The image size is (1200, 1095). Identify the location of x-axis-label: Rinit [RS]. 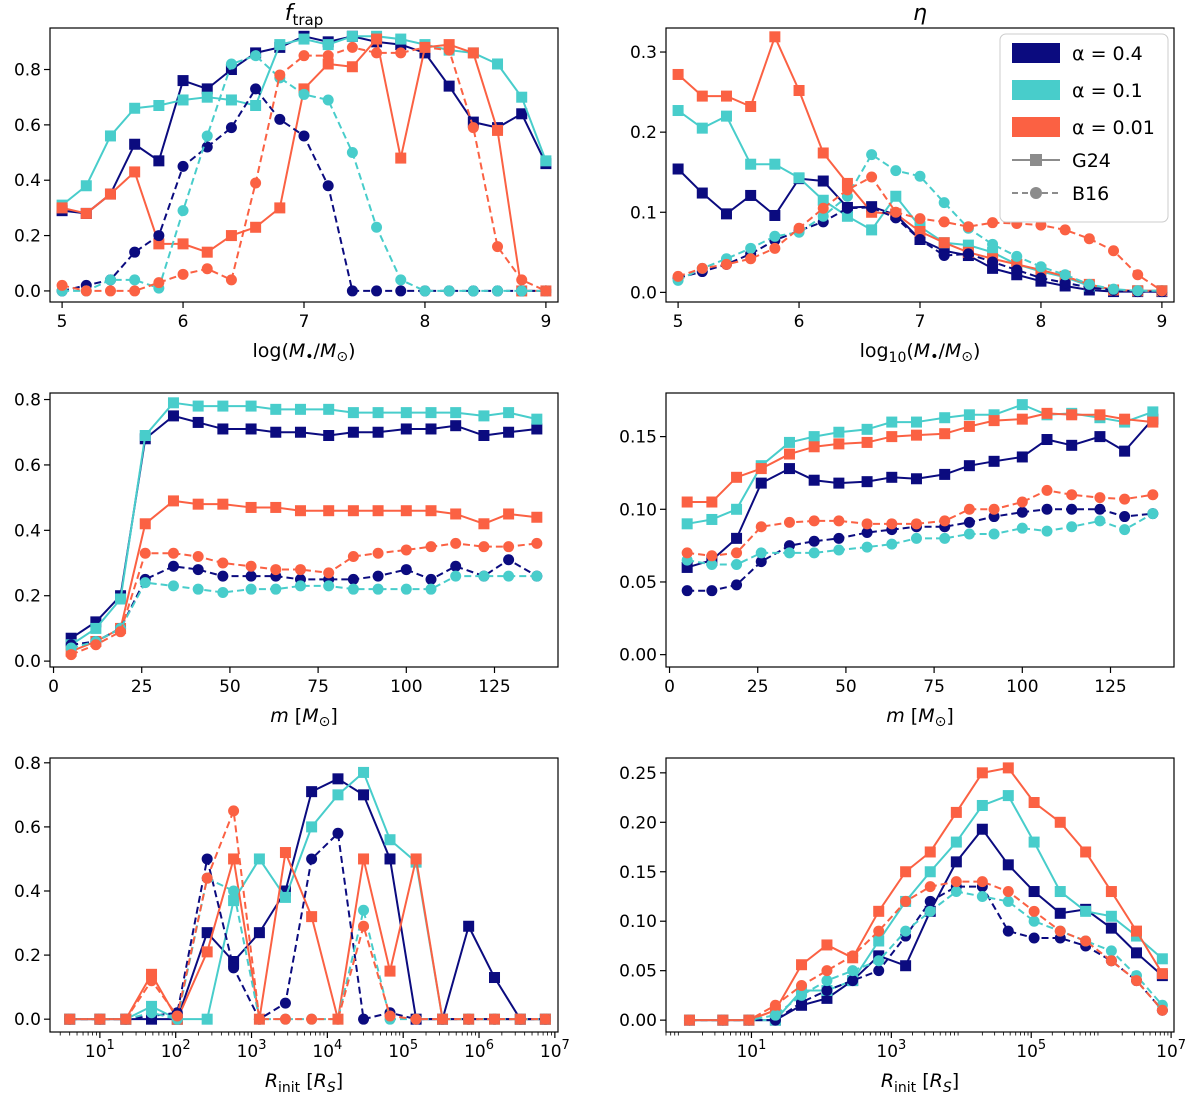
(920, 1082).